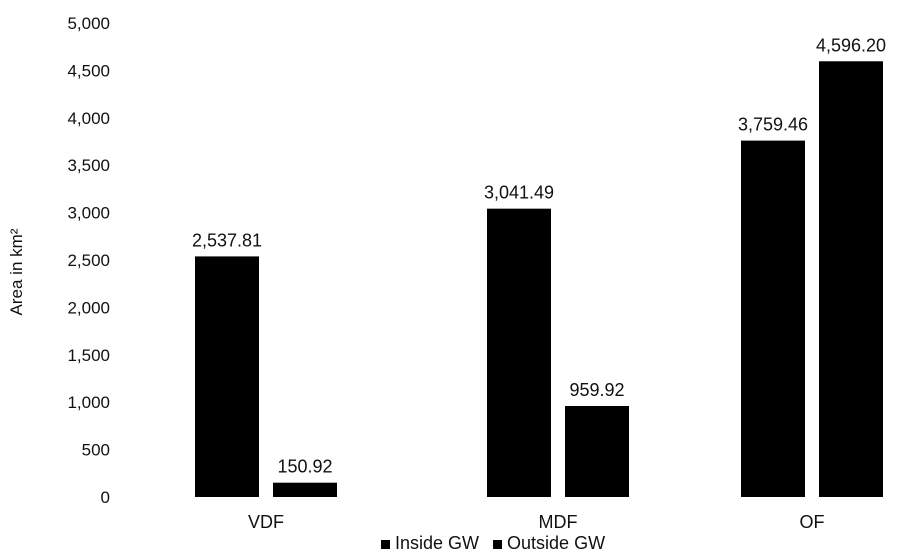 The height and width of the screenshot is (557, 923). I want to click on x-axis-categories: VDF MDF OF, so click(536, 522).